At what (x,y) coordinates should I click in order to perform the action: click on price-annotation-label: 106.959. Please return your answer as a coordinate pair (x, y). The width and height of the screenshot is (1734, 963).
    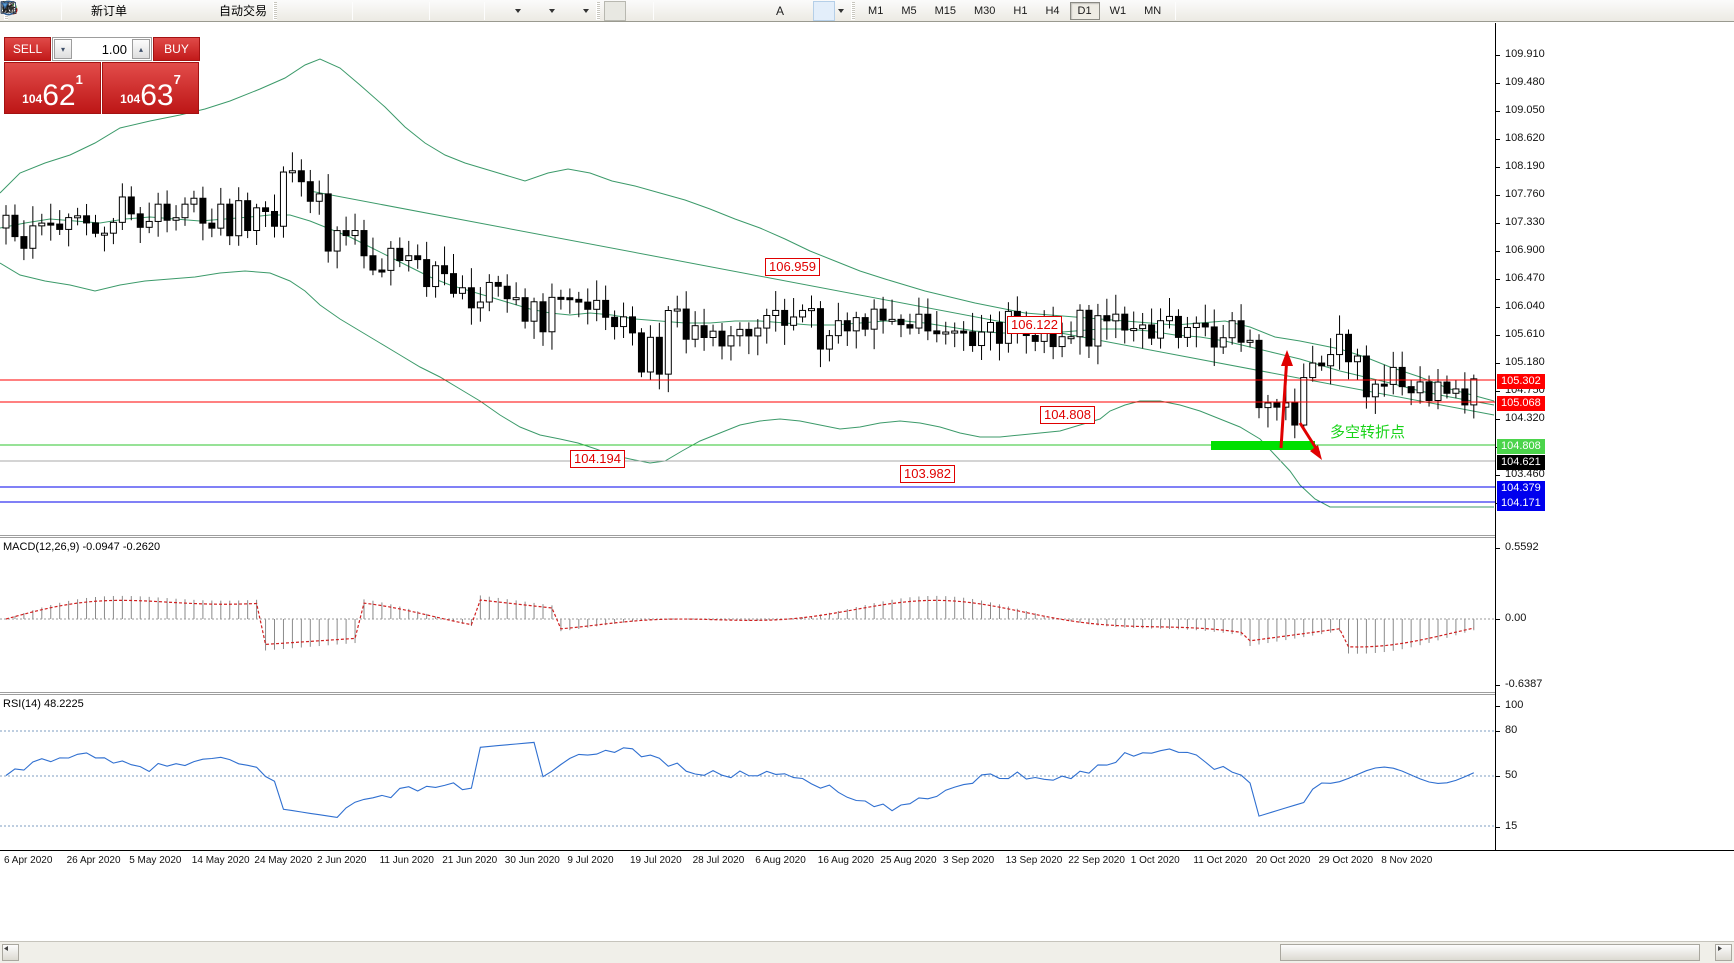
    Looking at the image, I should click on (792, 267).